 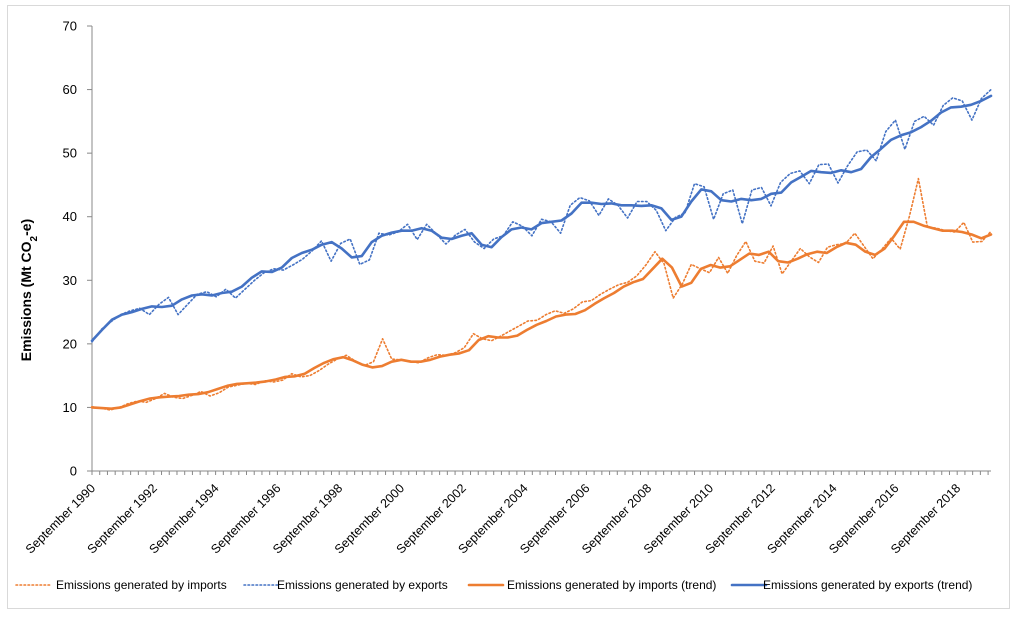 I want to click on y-tick-label: 70, so click(x=70, y=26).